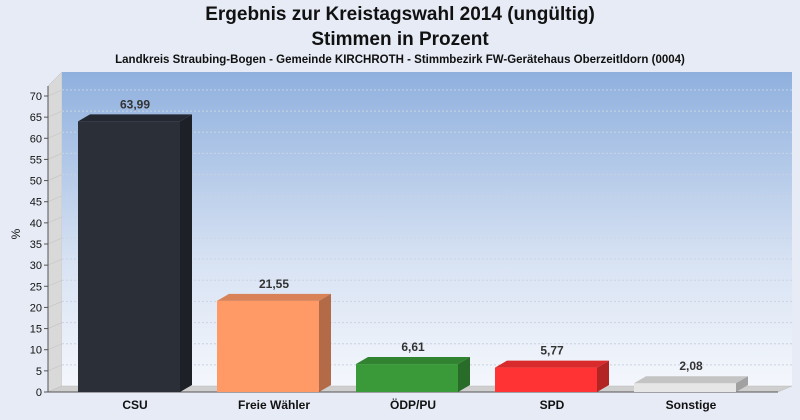 Image resolution: width=800 pixels, height=420 pixels. What do you see at coordinates (691, 366) in the screenshot?
I see `data-label: 2,08` at bounding box center [691, 366].